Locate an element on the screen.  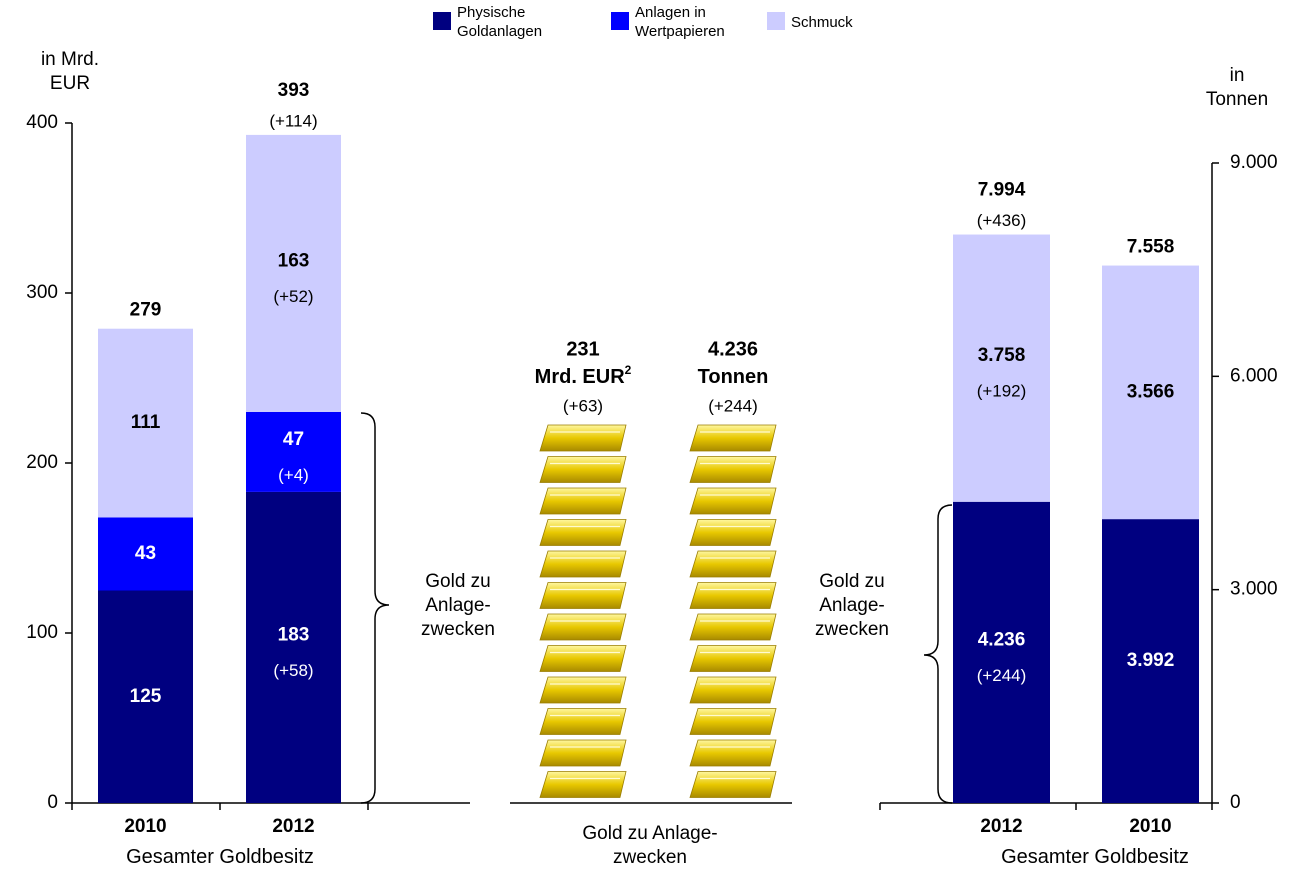
pictogram-unit: Tonnen is located at coordinates (733, 377).